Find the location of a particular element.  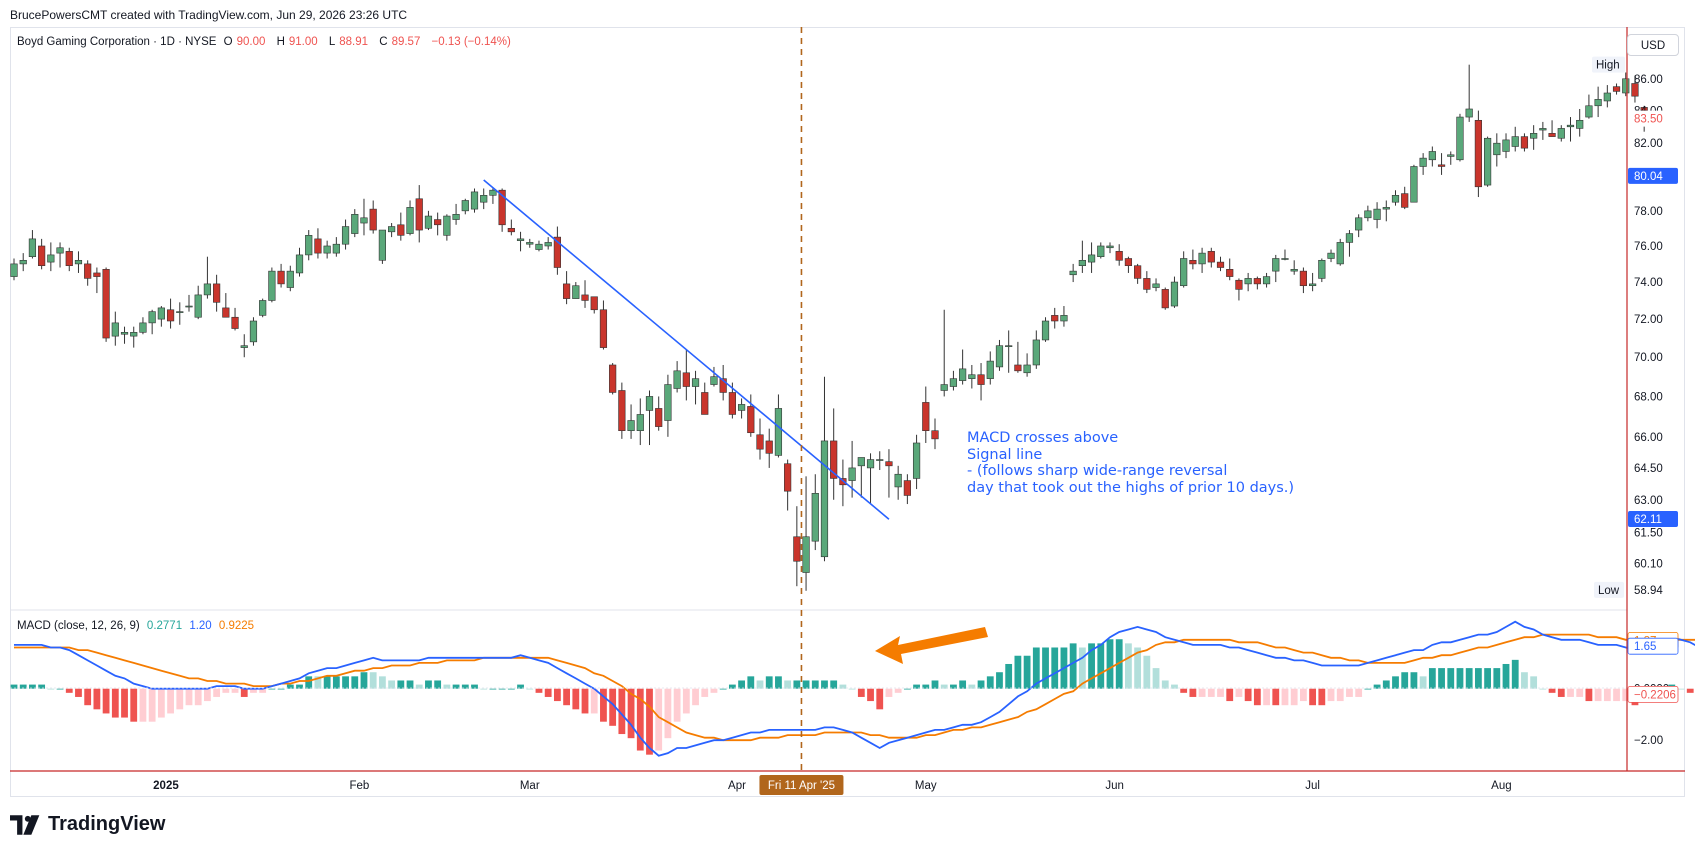

high-tag-bg is located at coordinates (1608, 64).